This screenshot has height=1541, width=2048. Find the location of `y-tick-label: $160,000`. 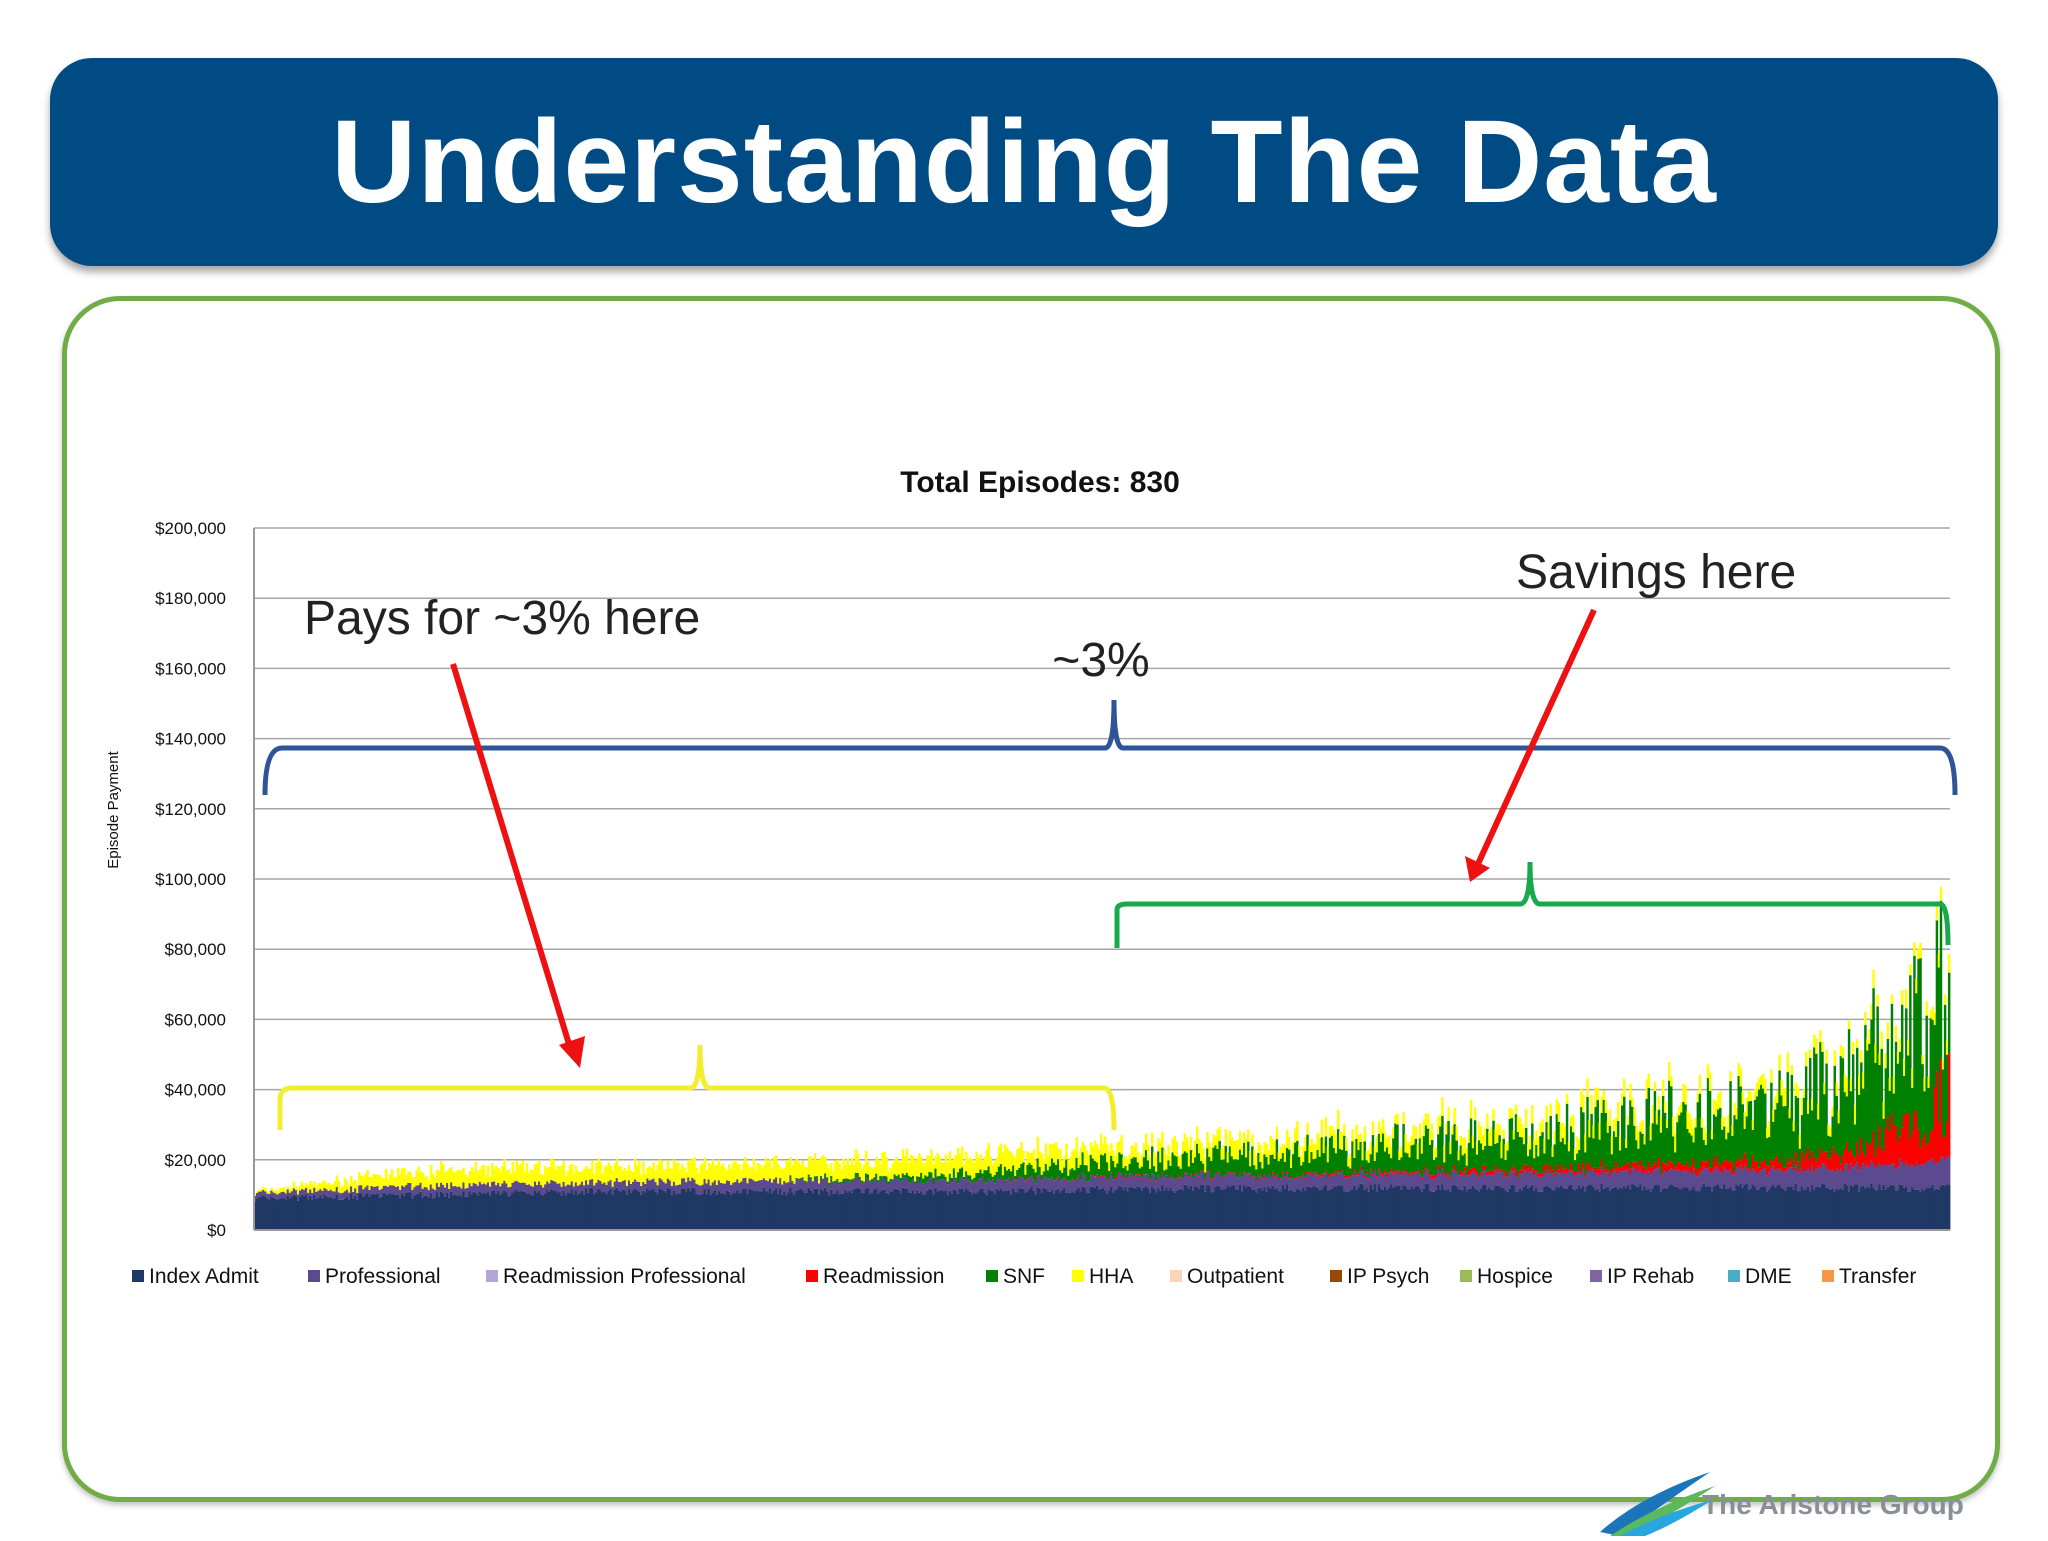

y-tick-label: $160,000 is located at coordinates (190, 668).